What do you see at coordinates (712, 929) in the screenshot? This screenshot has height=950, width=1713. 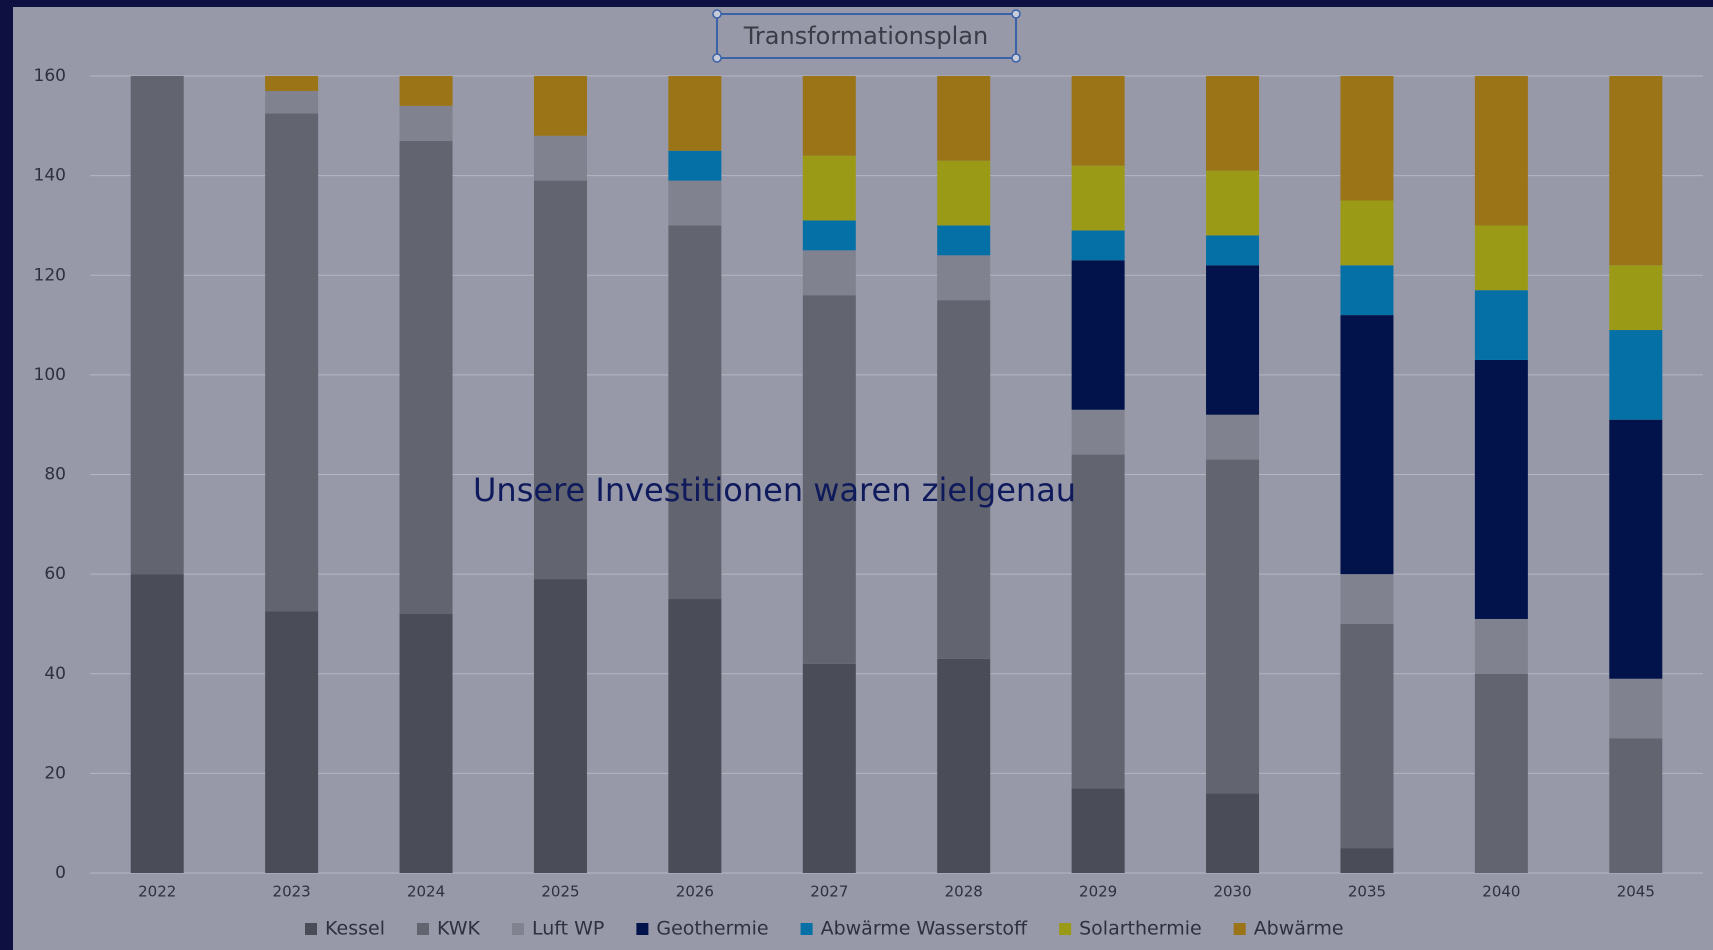 I see `legend-label: Geothermie` at bounding box center [712, 929].